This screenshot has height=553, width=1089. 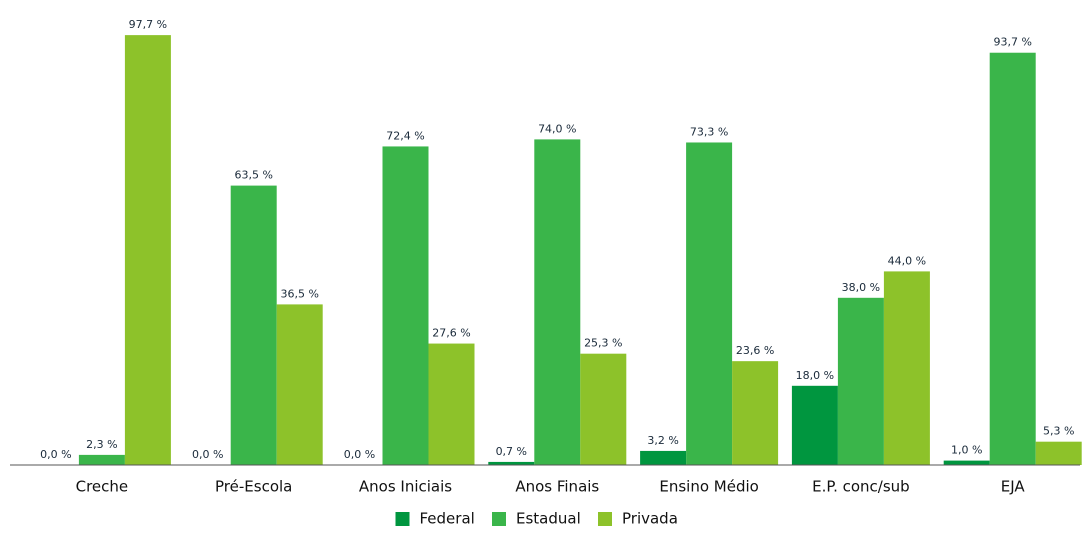 I want to click on value-label: 74,0 %, so click(x=557, y=128).